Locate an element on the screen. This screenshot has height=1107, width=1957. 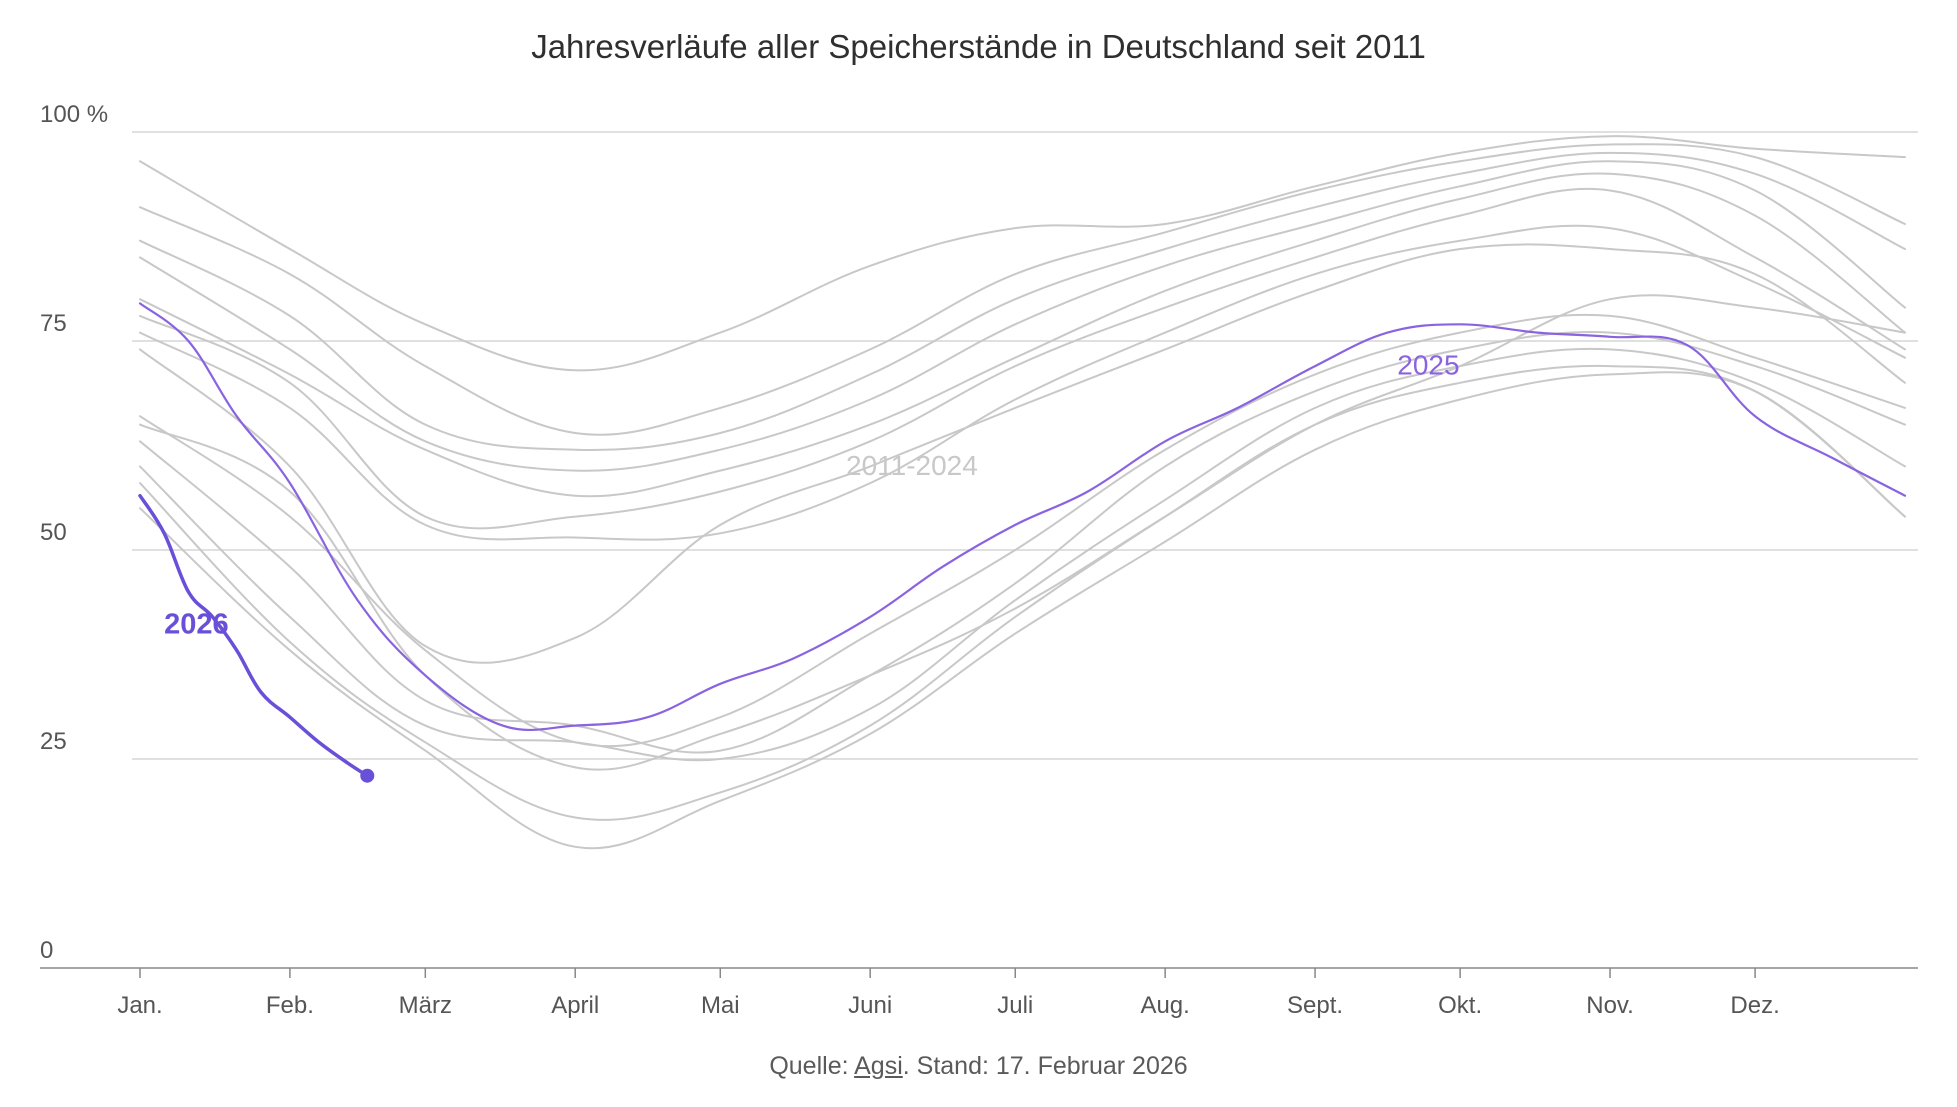
y-tick-label-0: 0 is located at coordinates (46, 950).